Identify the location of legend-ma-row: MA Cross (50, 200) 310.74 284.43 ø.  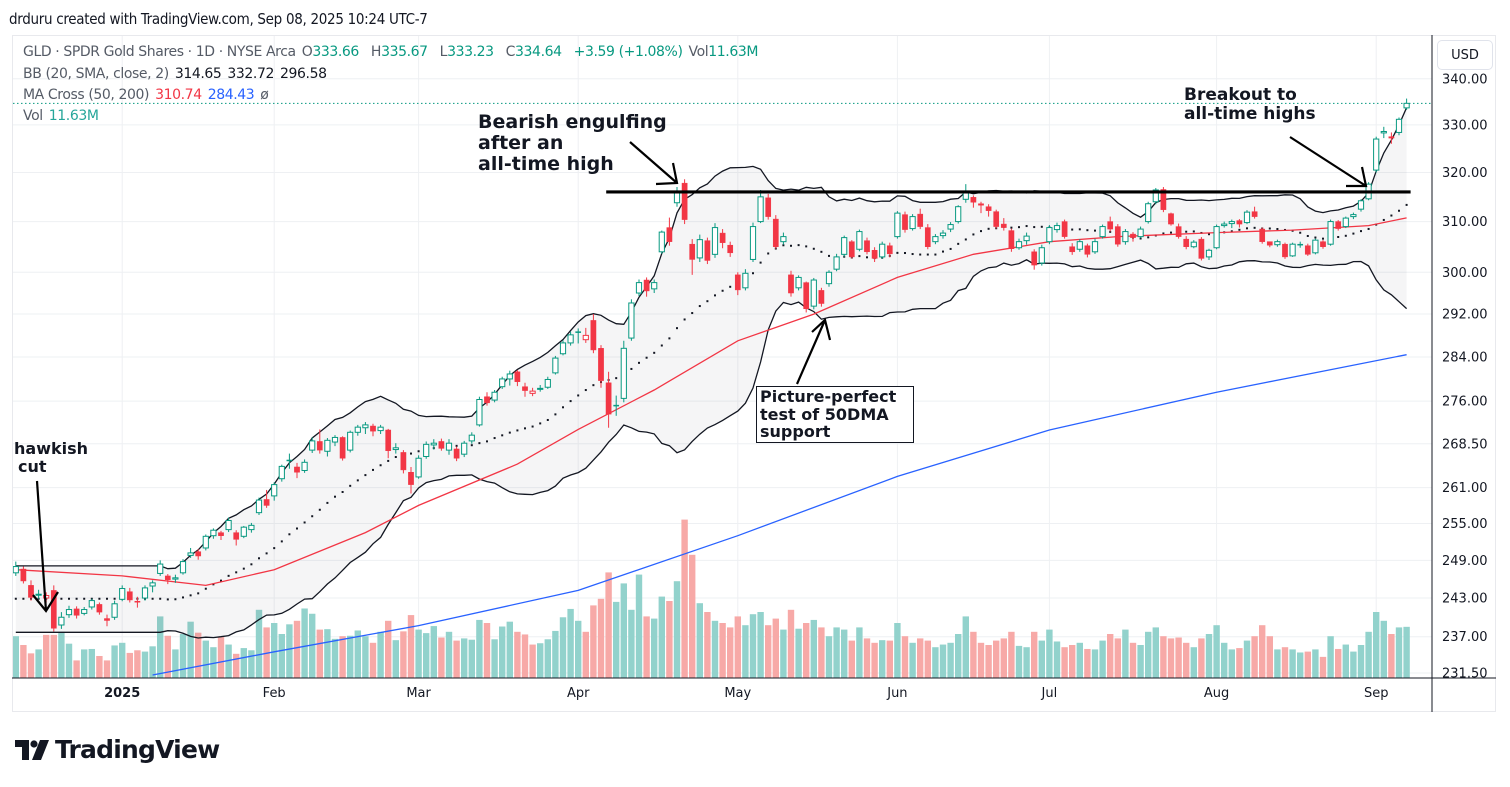
(148, 95).